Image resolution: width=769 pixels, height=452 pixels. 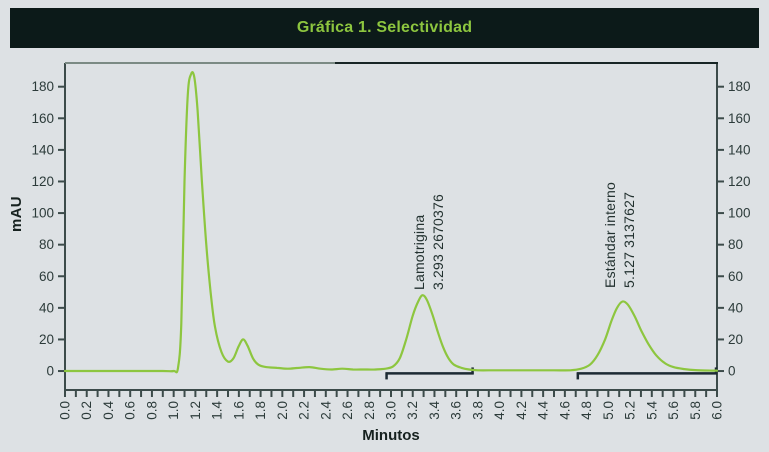 I want to click on x-tick-label: 6.0, so click(x=717, y=410).